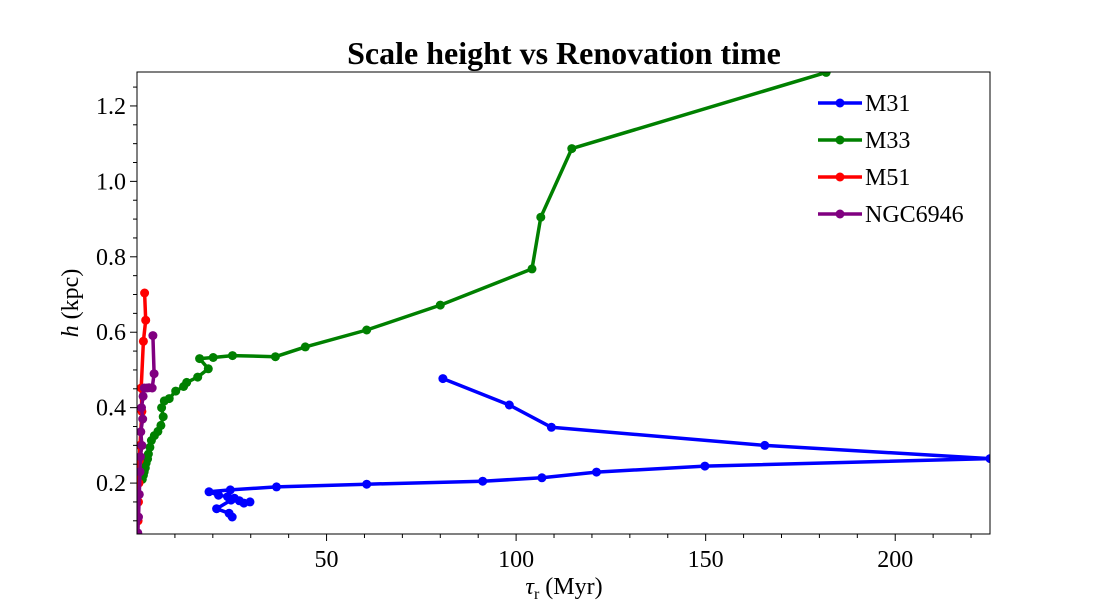  Describe the element at coordinates (914, 215) in the screenshot. I see `legend-label: NGC6946` at that location.